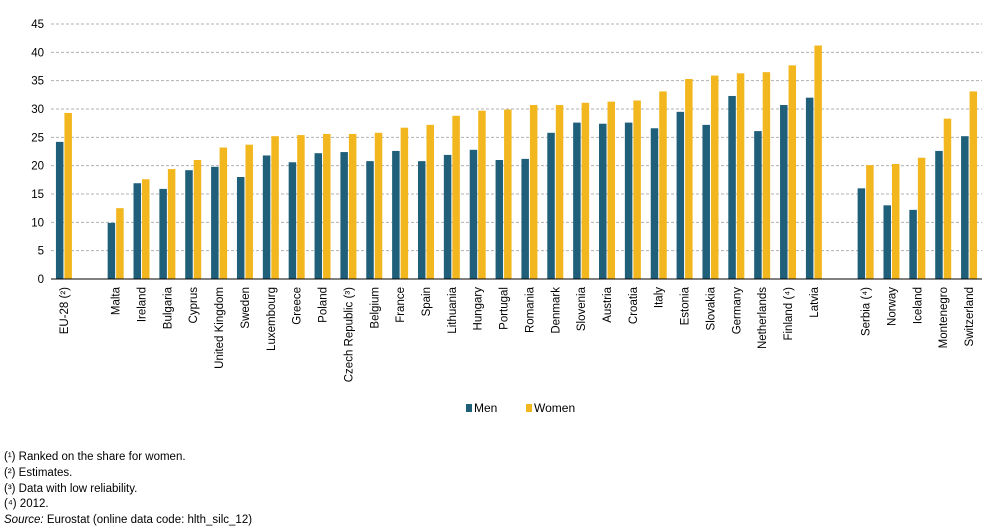 The height and width of the screenshot is (529, 1005). What do you see at coordinates (520, 408) in the screenshot?
I see `chart-legend: Men Women` at bounding box center [520, 408].